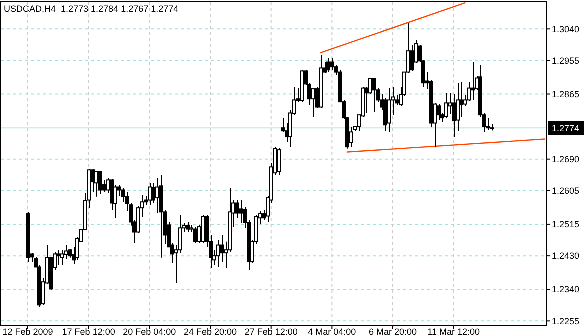 Image resolution: width=584 pixels, height=336 pixels. I want to click on x-tick-label: 20 Feb 04:00, so click(149, 331).